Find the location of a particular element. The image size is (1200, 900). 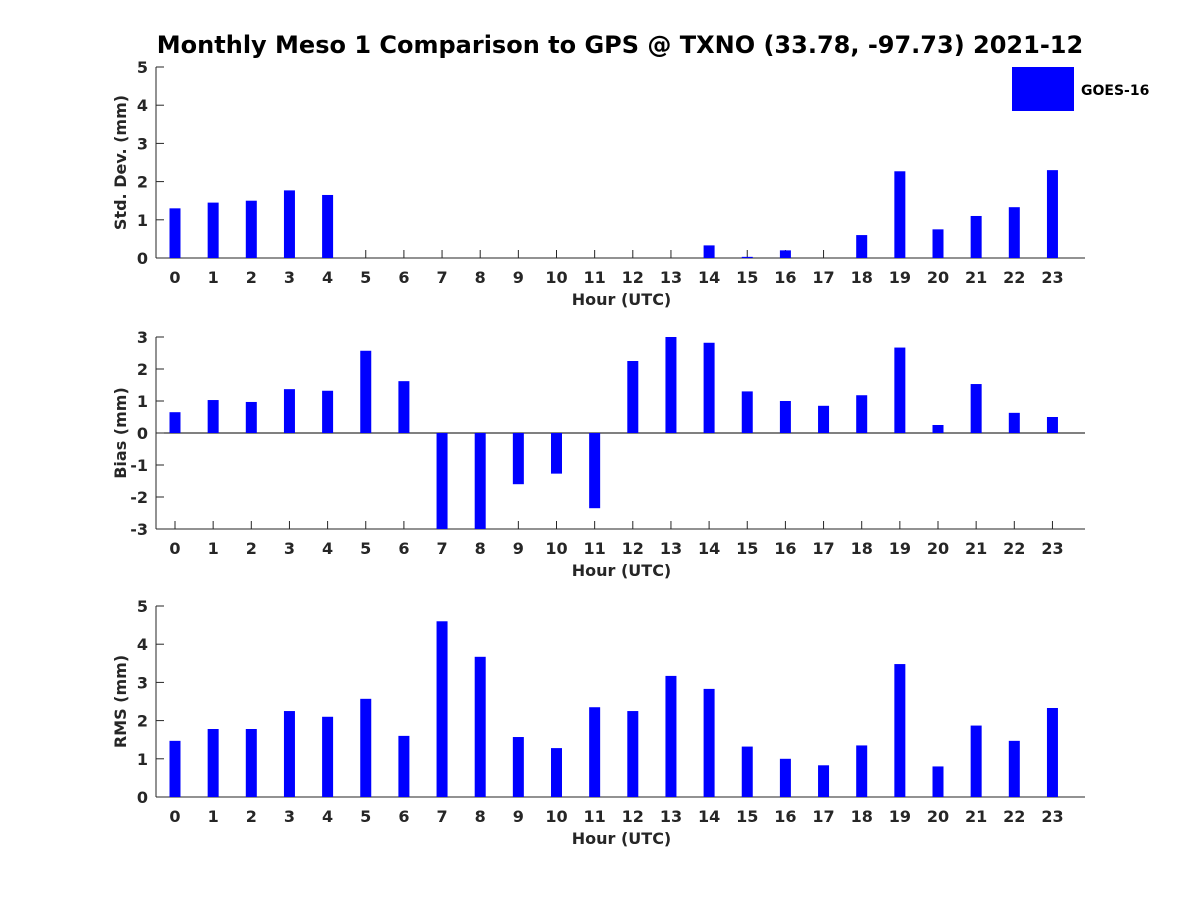

y-tick-label: 0 is located at coordinates (142, 433).